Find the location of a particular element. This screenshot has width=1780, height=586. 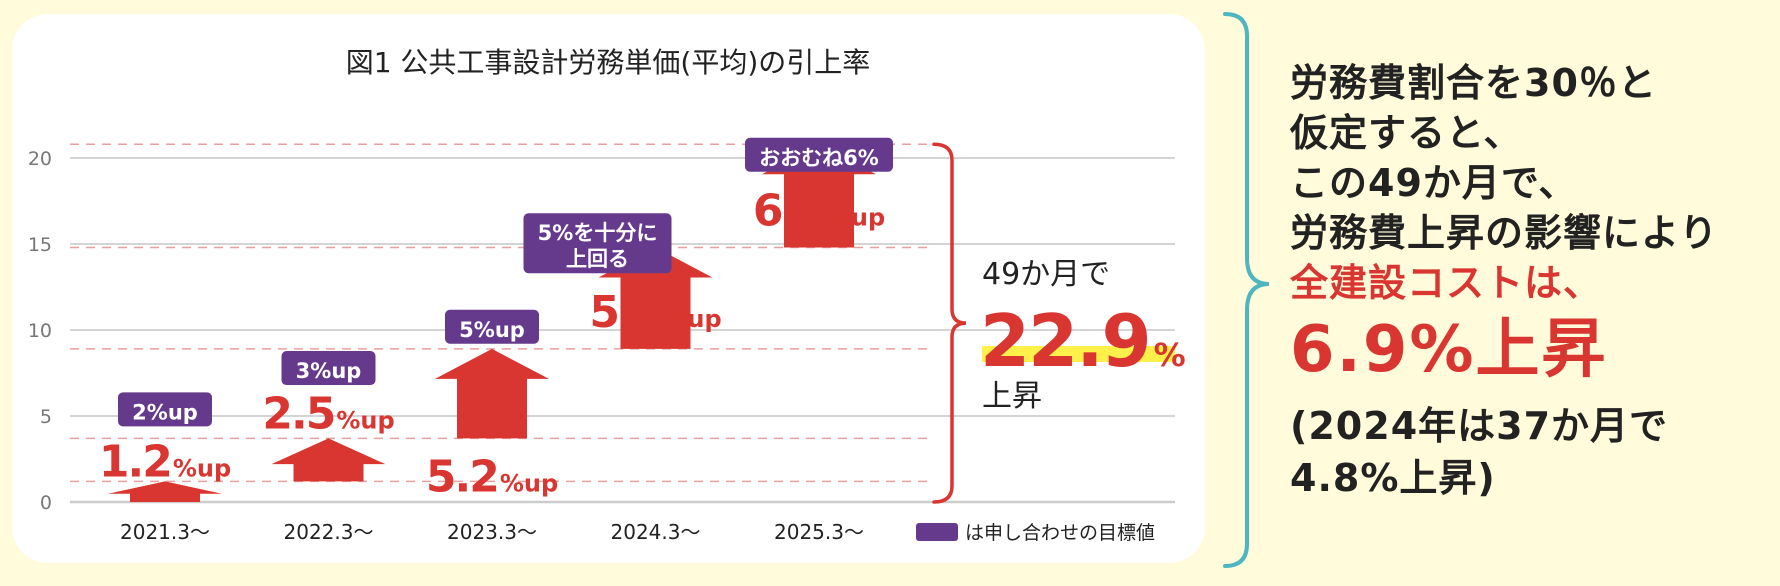

total-prefix: 49か月で is located at coordinates (1046, 274).